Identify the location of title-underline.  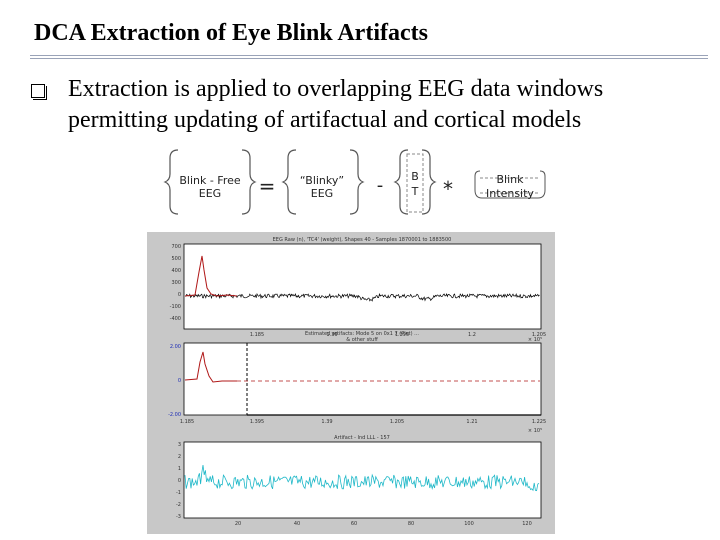
(369, 58).